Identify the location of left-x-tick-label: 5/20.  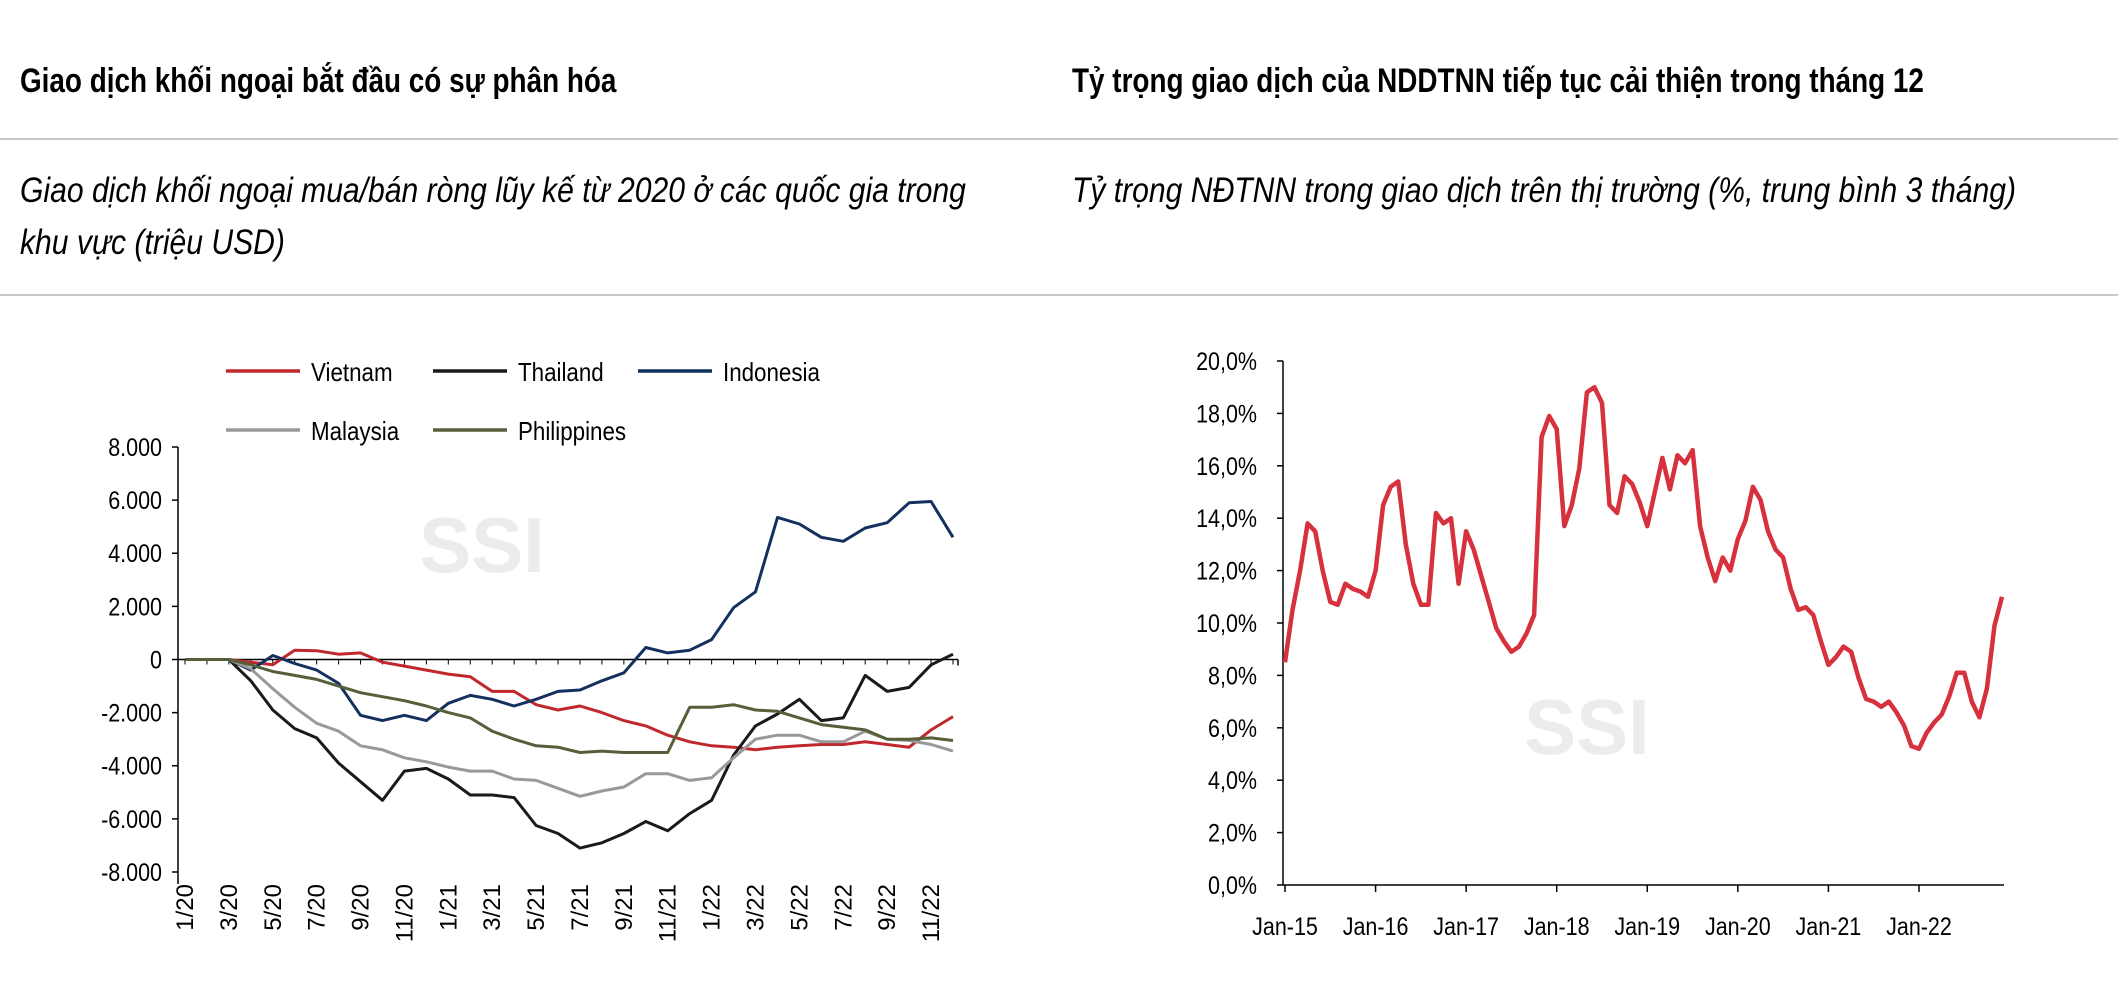
(273, 907).